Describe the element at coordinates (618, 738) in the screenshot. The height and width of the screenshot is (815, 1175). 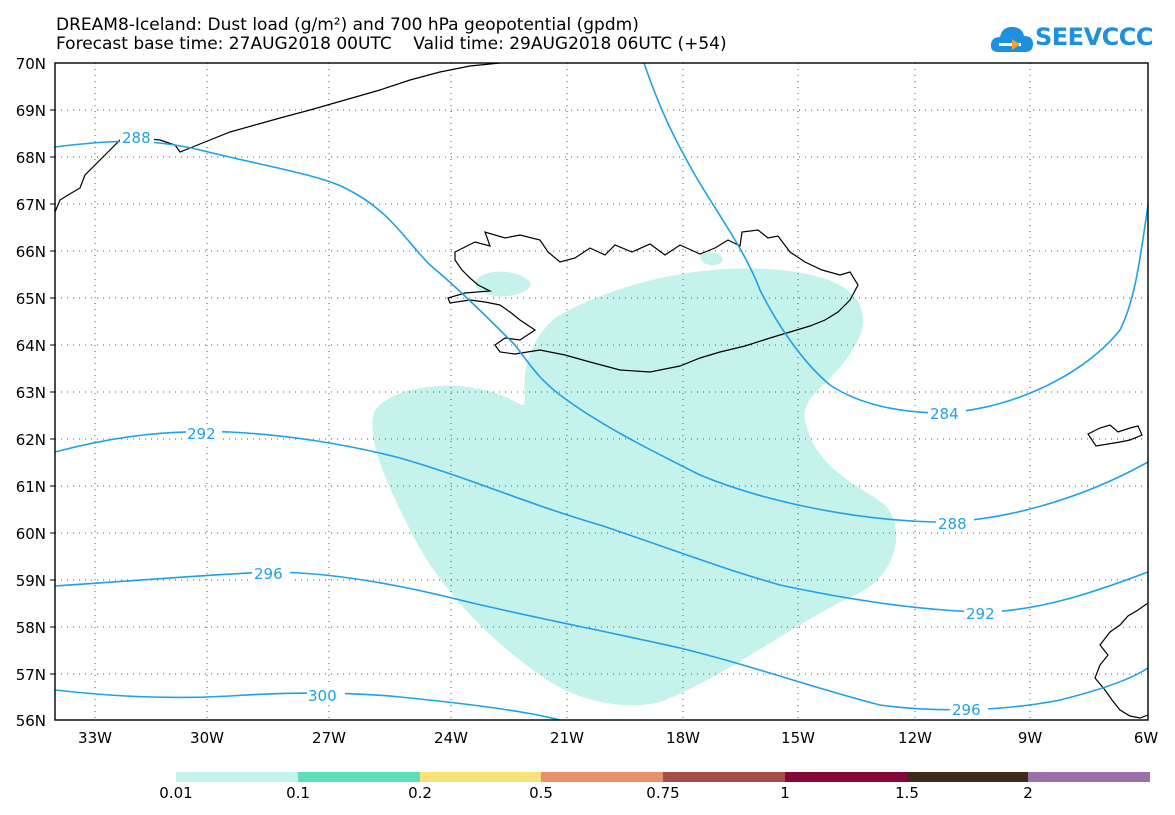
I see `longitude-labels: 33W 30W 27W 24W 21W 18W 15W 12W 9W 6W` at that location.